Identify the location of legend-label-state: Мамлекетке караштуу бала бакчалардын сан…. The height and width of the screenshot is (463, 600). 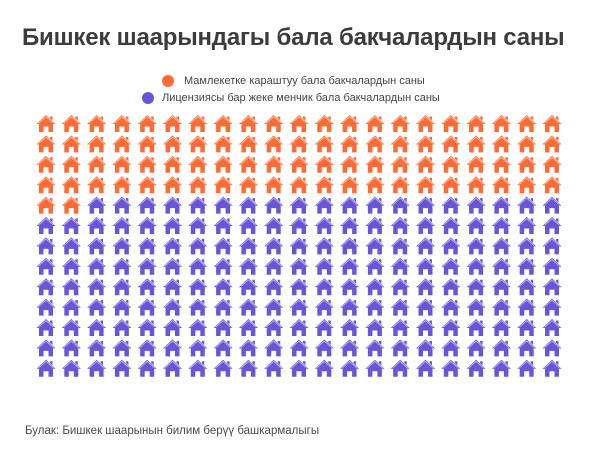
(304, 80).